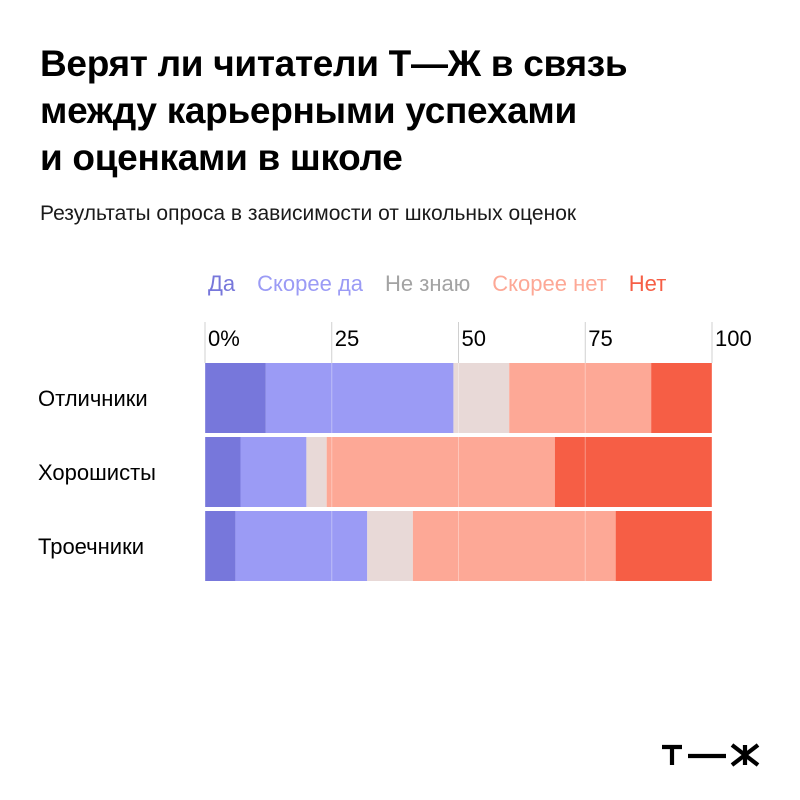 This screenshot has width=800, height=800. I want to click on legend: Да Скорее да Не знаю Скорее нет Нет, so click(437, 284).